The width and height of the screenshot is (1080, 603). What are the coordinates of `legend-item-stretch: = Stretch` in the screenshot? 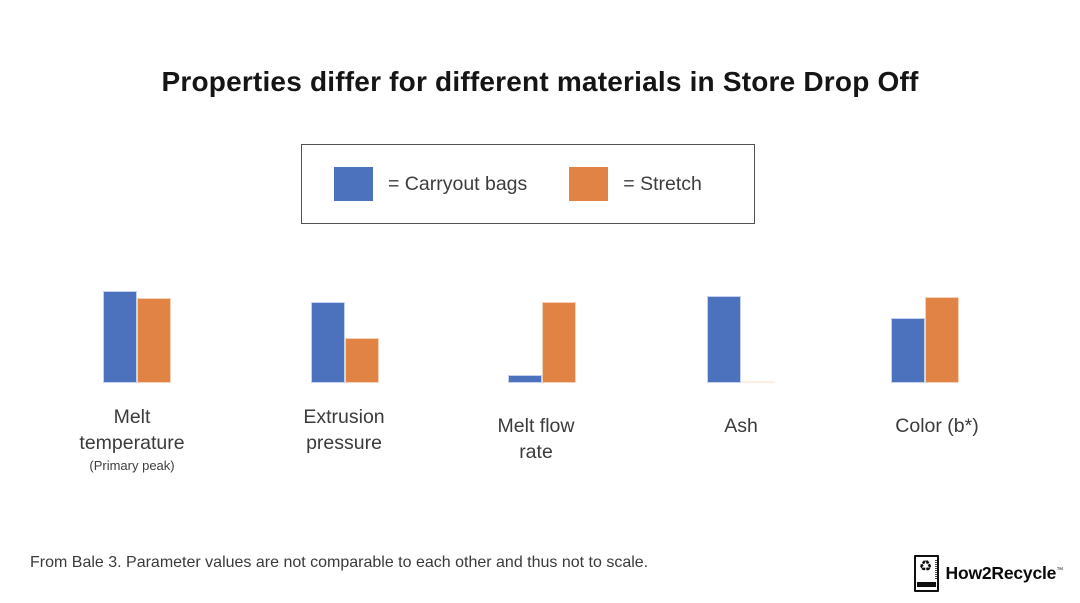 It's located at (635, 184).